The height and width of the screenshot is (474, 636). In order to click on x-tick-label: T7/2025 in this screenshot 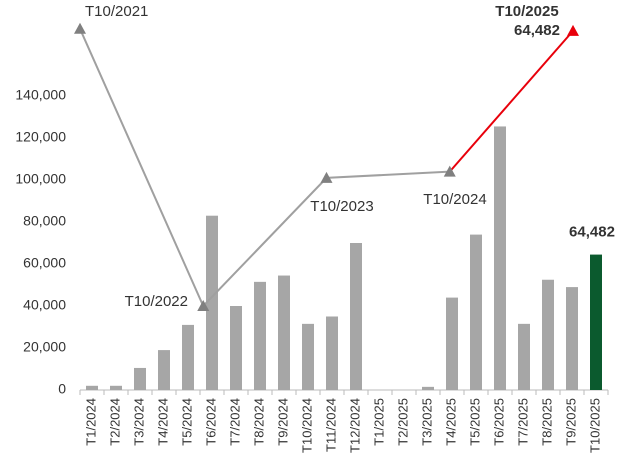, I will do `click(522, 422)`.